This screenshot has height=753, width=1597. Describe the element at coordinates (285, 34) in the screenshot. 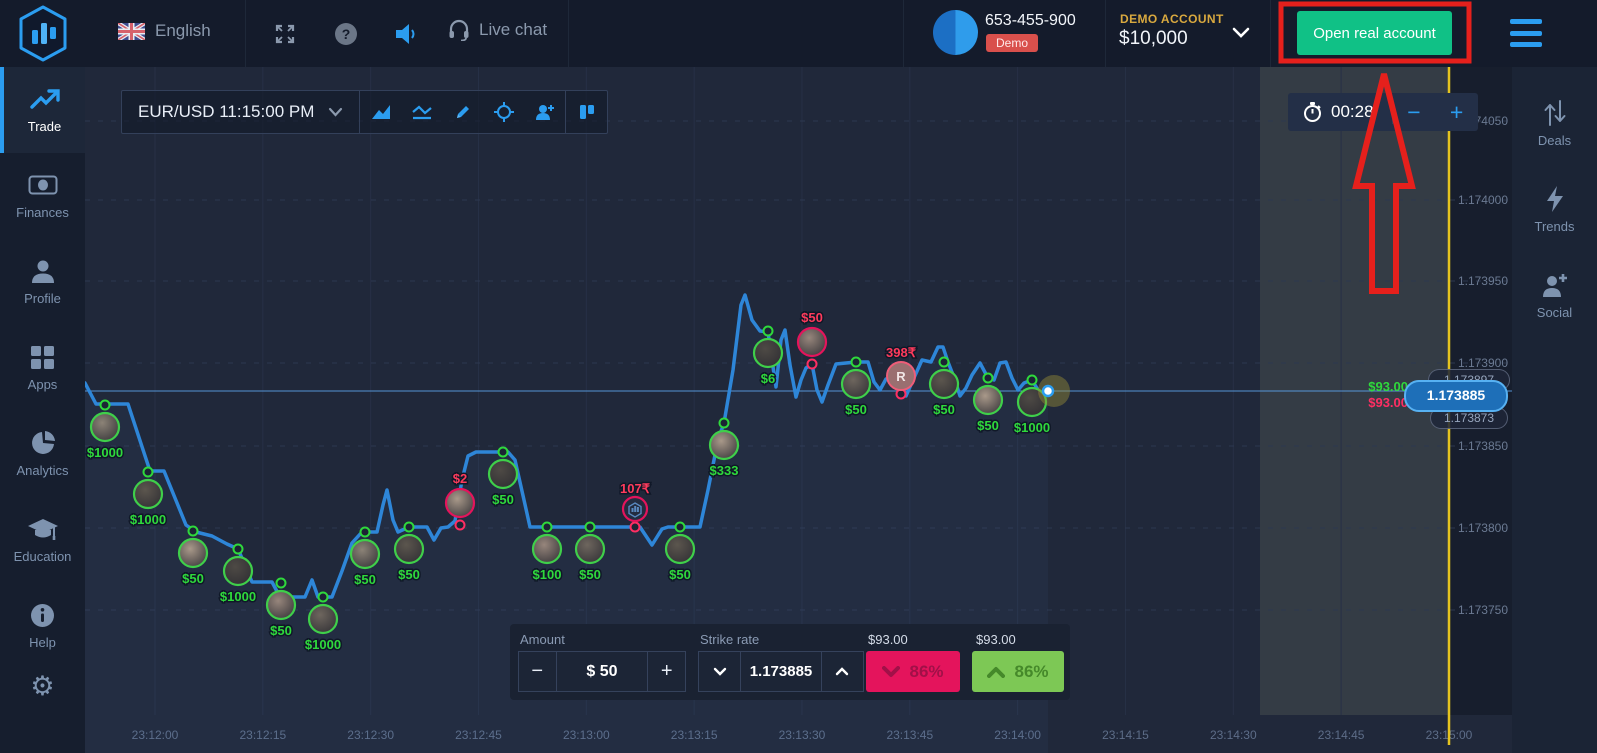

I see `fullscreen-icon` at that location.